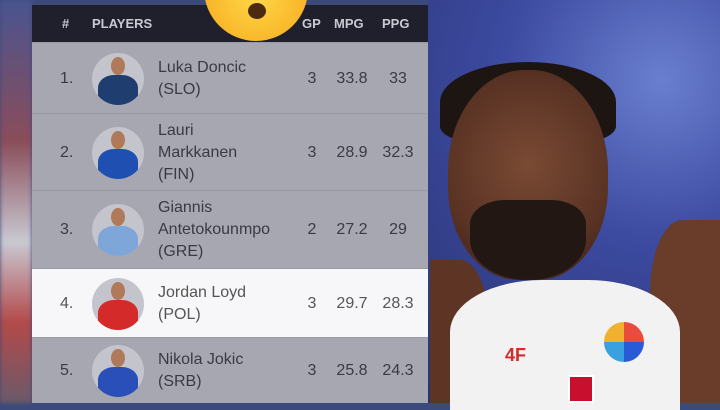 The width and height of the screenshot is (720, 410). I want to click on table-row: 3. Giannis Antetokounmpo (GRE) 2 27.2 29, so click(230, 229).